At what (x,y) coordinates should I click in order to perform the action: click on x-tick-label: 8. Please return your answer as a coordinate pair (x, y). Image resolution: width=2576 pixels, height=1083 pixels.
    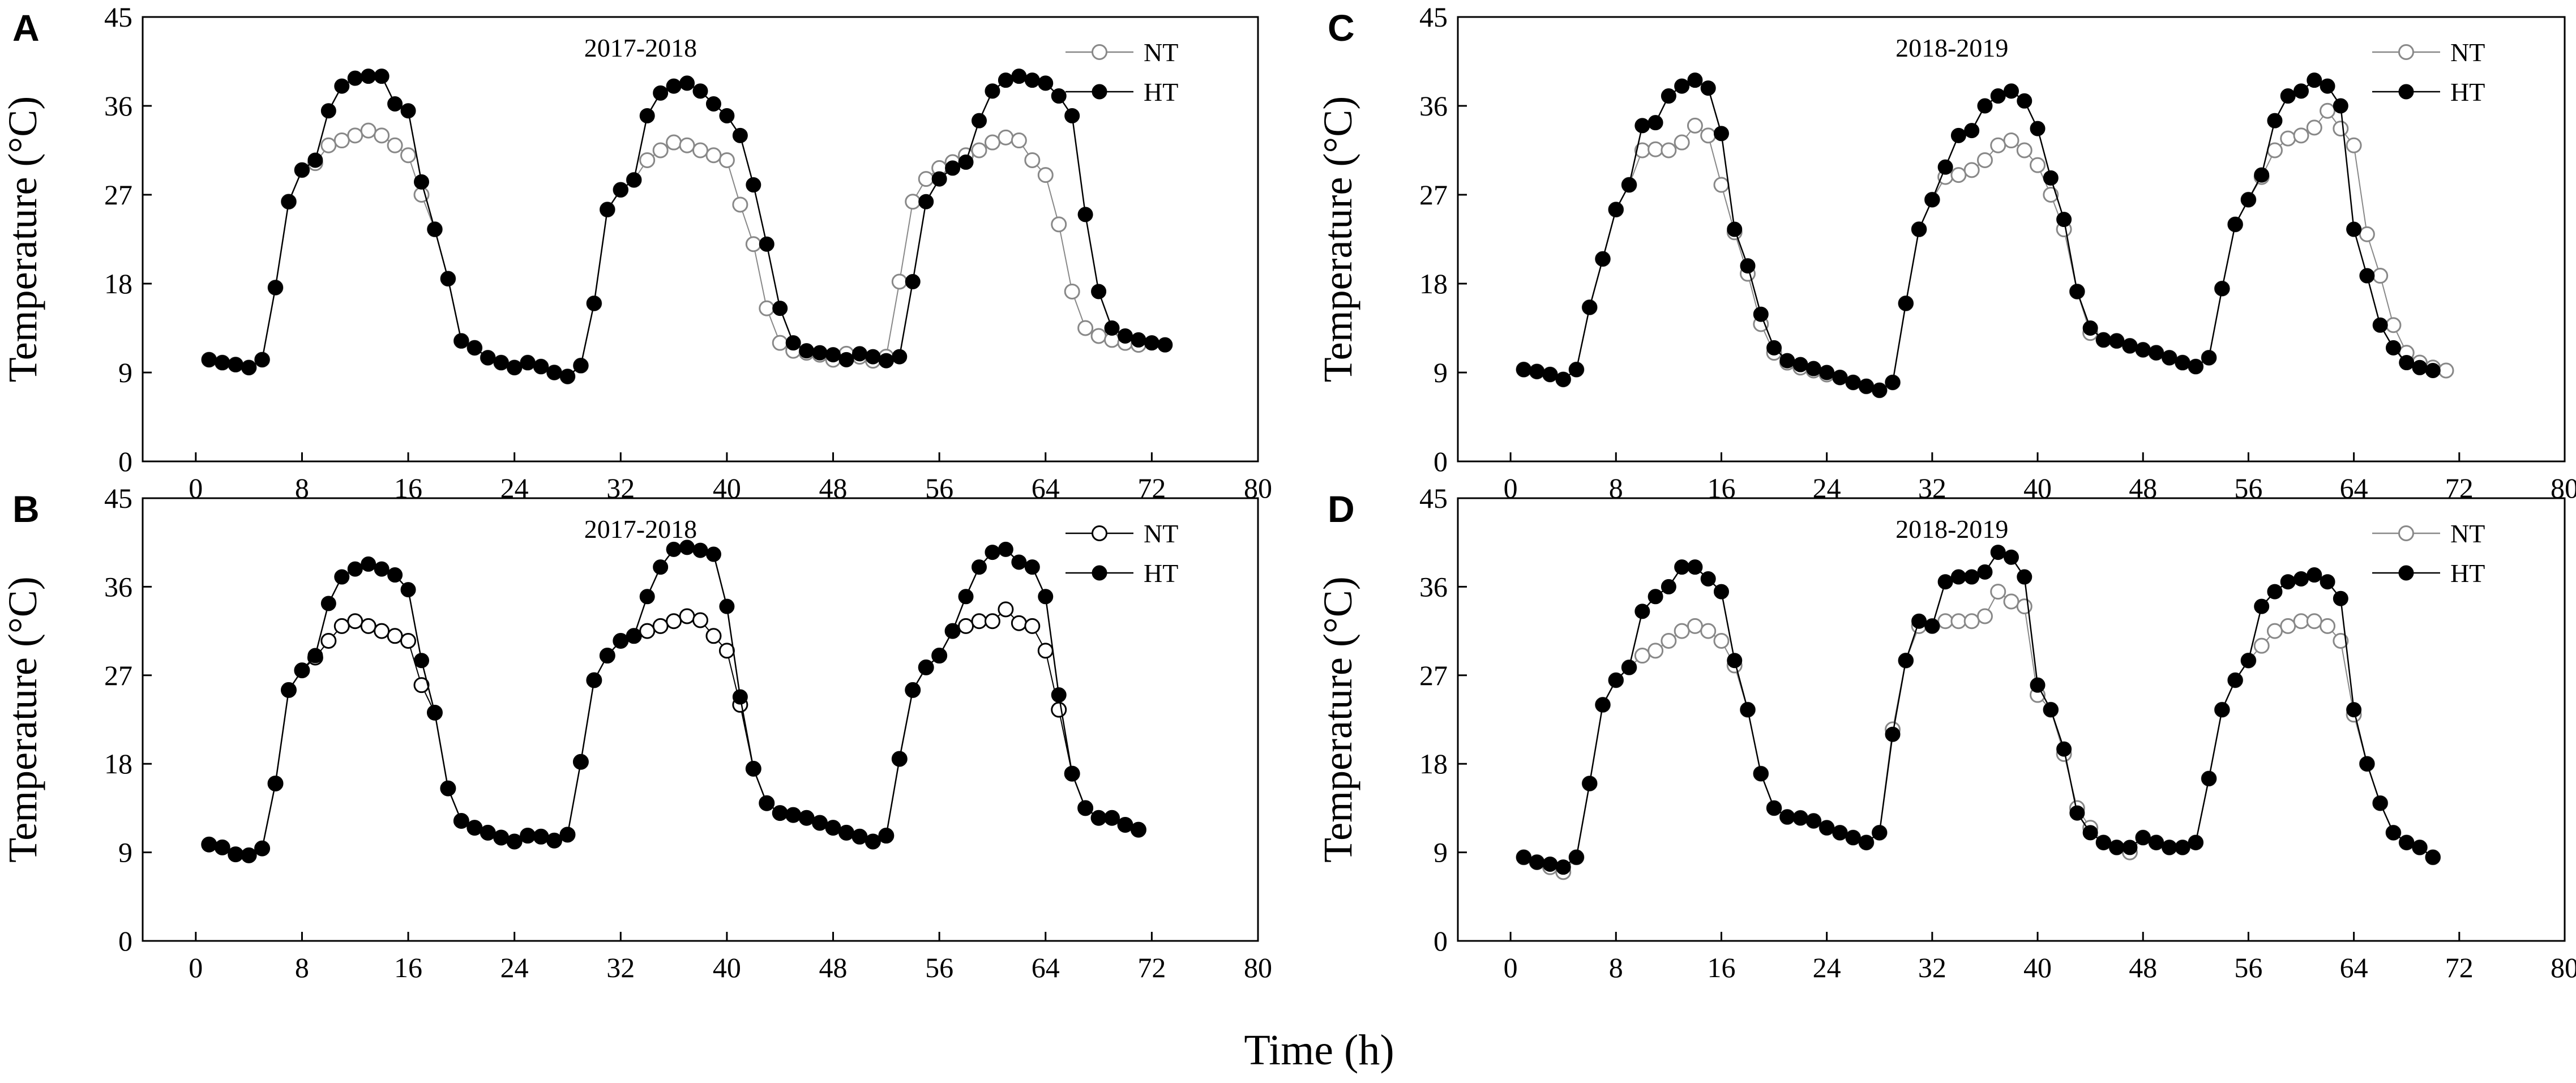
    Looking at the image, I should click on (302, 488).